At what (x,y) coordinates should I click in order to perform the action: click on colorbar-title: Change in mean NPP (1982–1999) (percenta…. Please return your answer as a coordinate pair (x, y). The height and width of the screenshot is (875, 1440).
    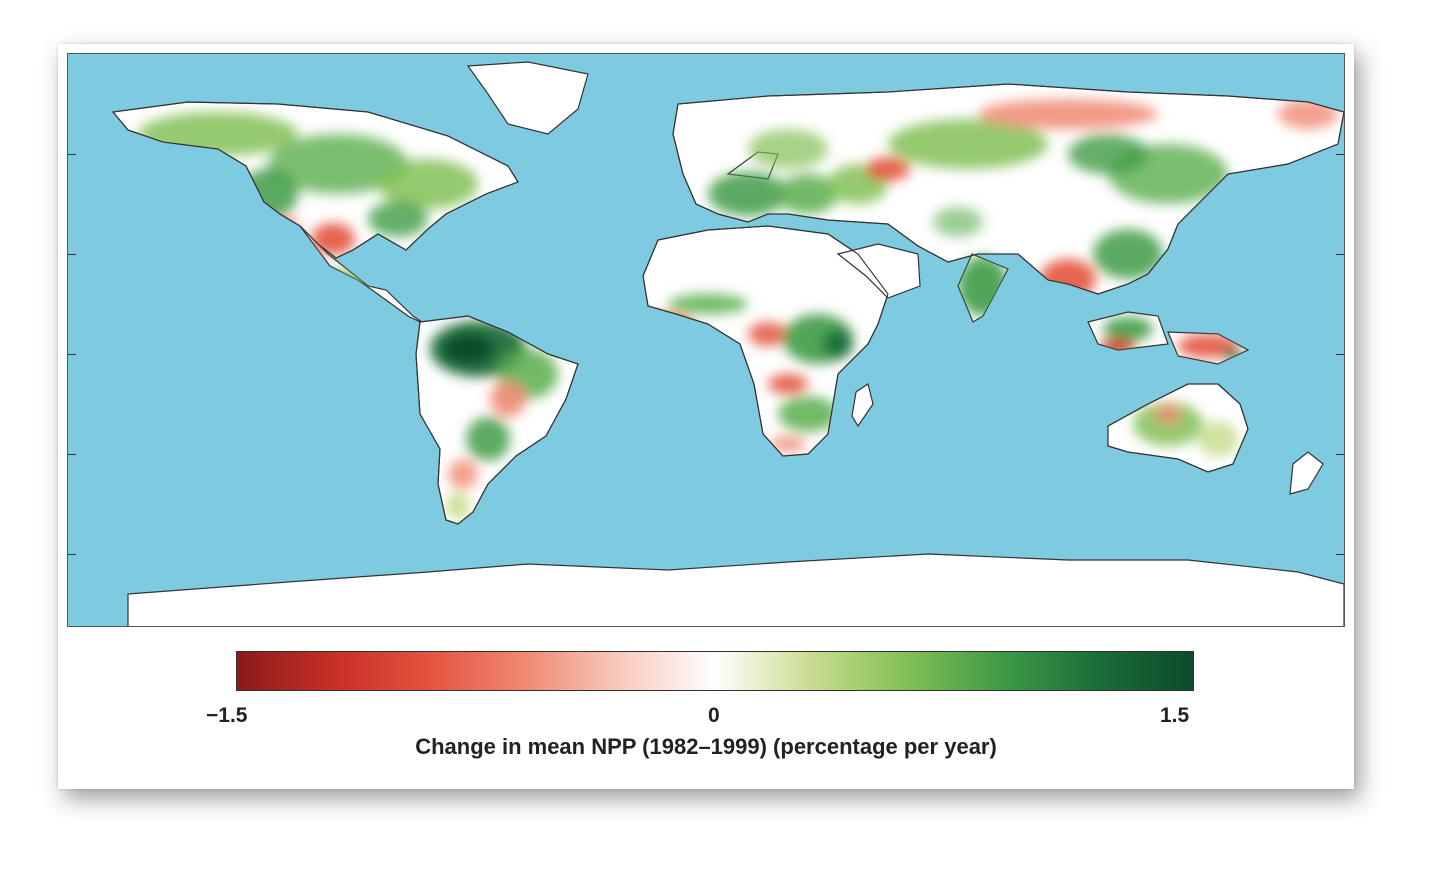
    Looking at the image, I should click on (706, 746).